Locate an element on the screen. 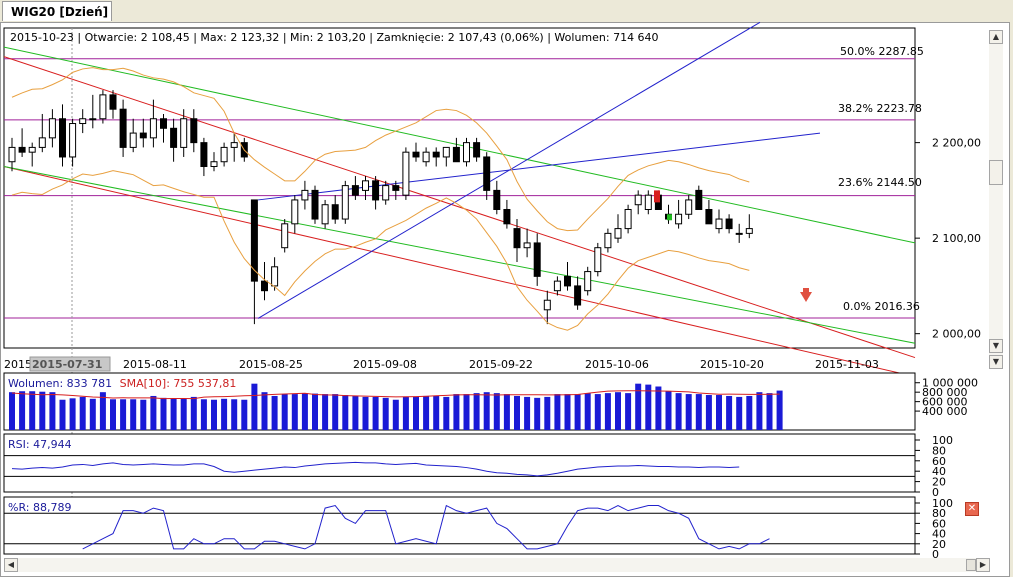 The width and height of the screenshot is (1013, 577). tab-wig20: WIG20 [Dzień] is located at coordinates (57, 11).